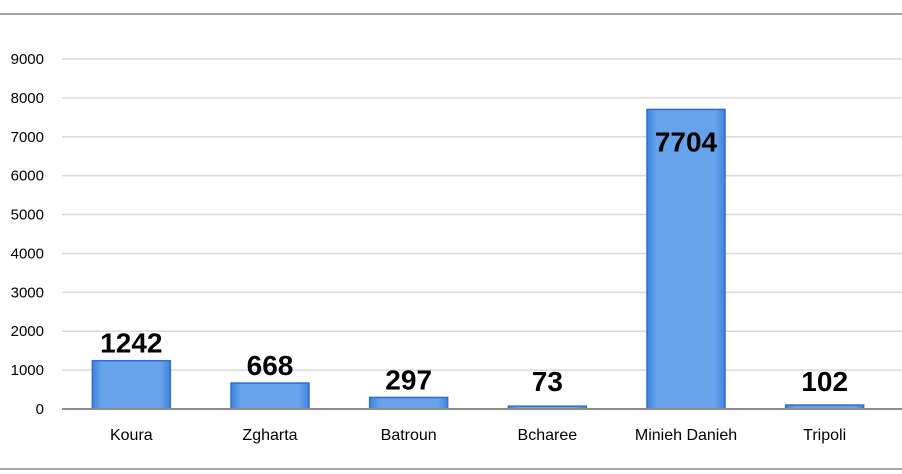 The height and width of the screenshot is (474, 902). What do you see at coordinates (27, 59) in the screenshot?
I see `y-tick-label: 9000` at bounding box center [27, 59].